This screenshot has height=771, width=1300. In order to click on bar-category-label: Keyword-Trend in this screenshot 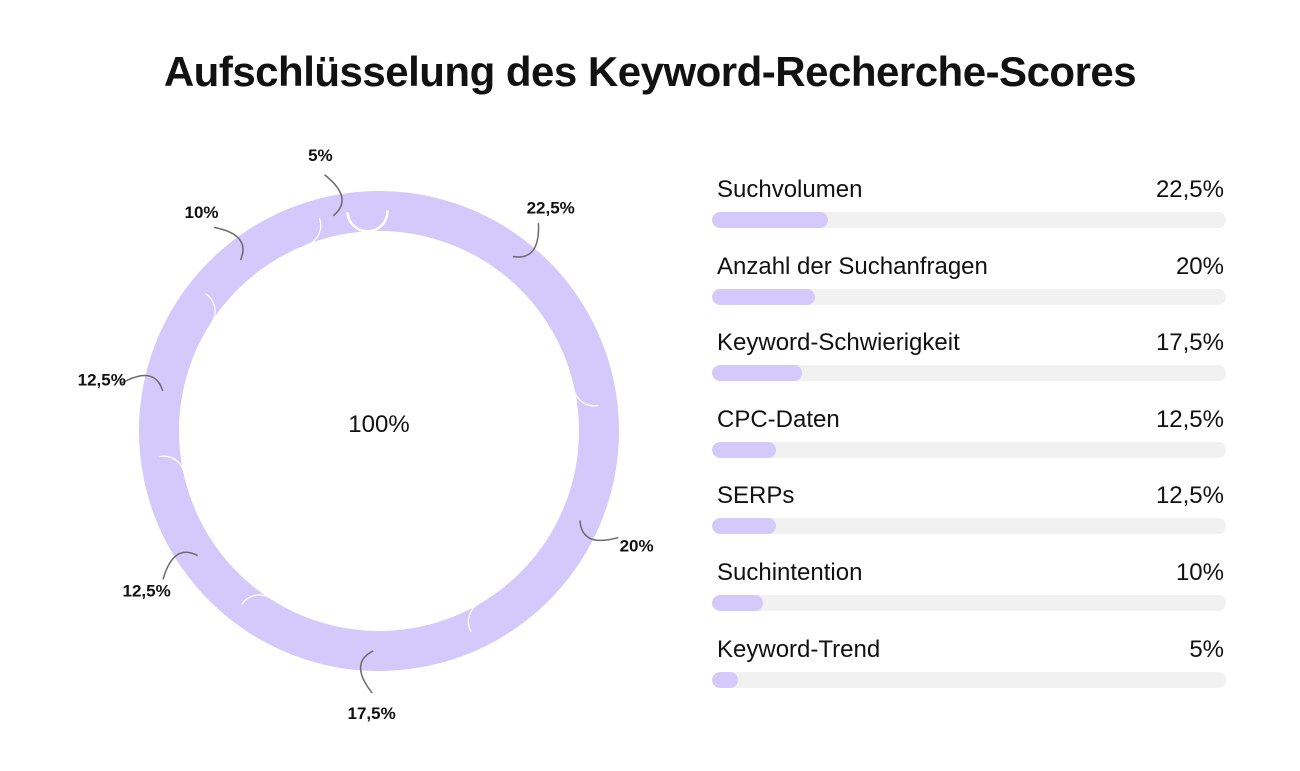, I will do `click(799, 649)`.